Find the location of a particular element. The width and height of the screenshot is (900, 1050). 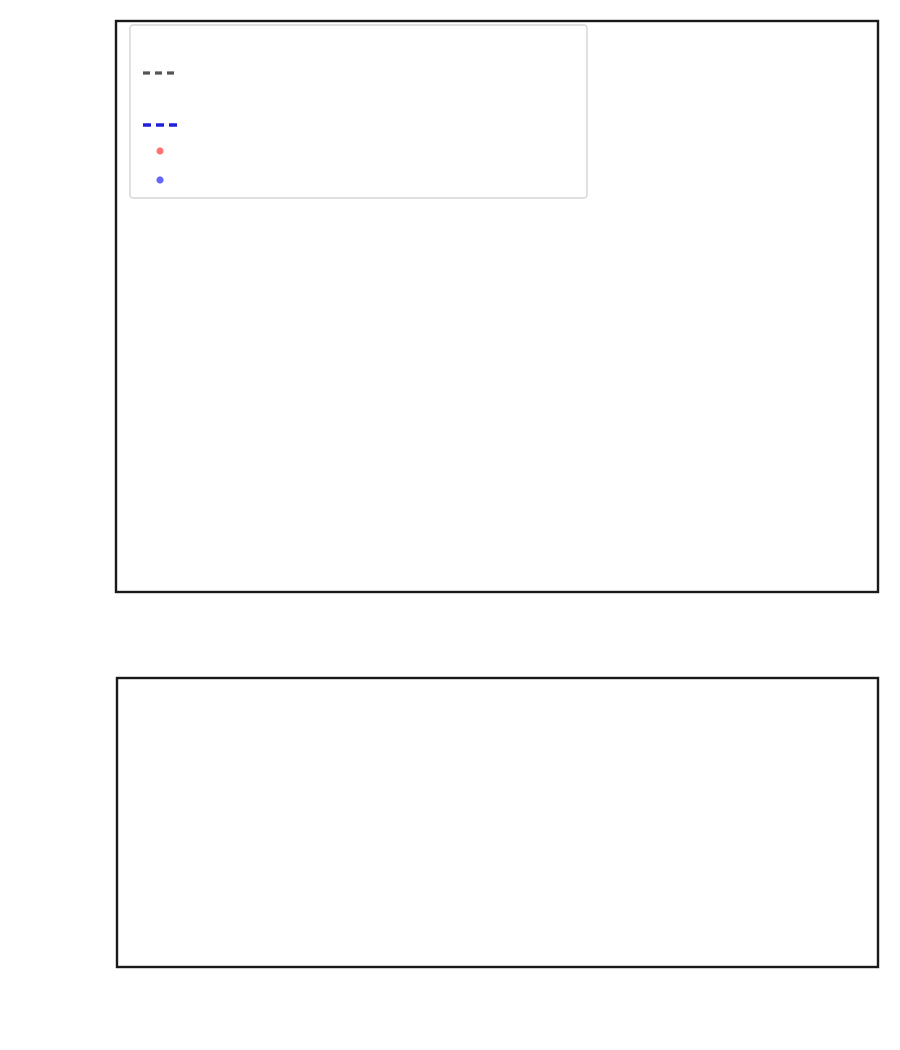

legend-marker-corrected-dot is located at coordinates (160, 180).